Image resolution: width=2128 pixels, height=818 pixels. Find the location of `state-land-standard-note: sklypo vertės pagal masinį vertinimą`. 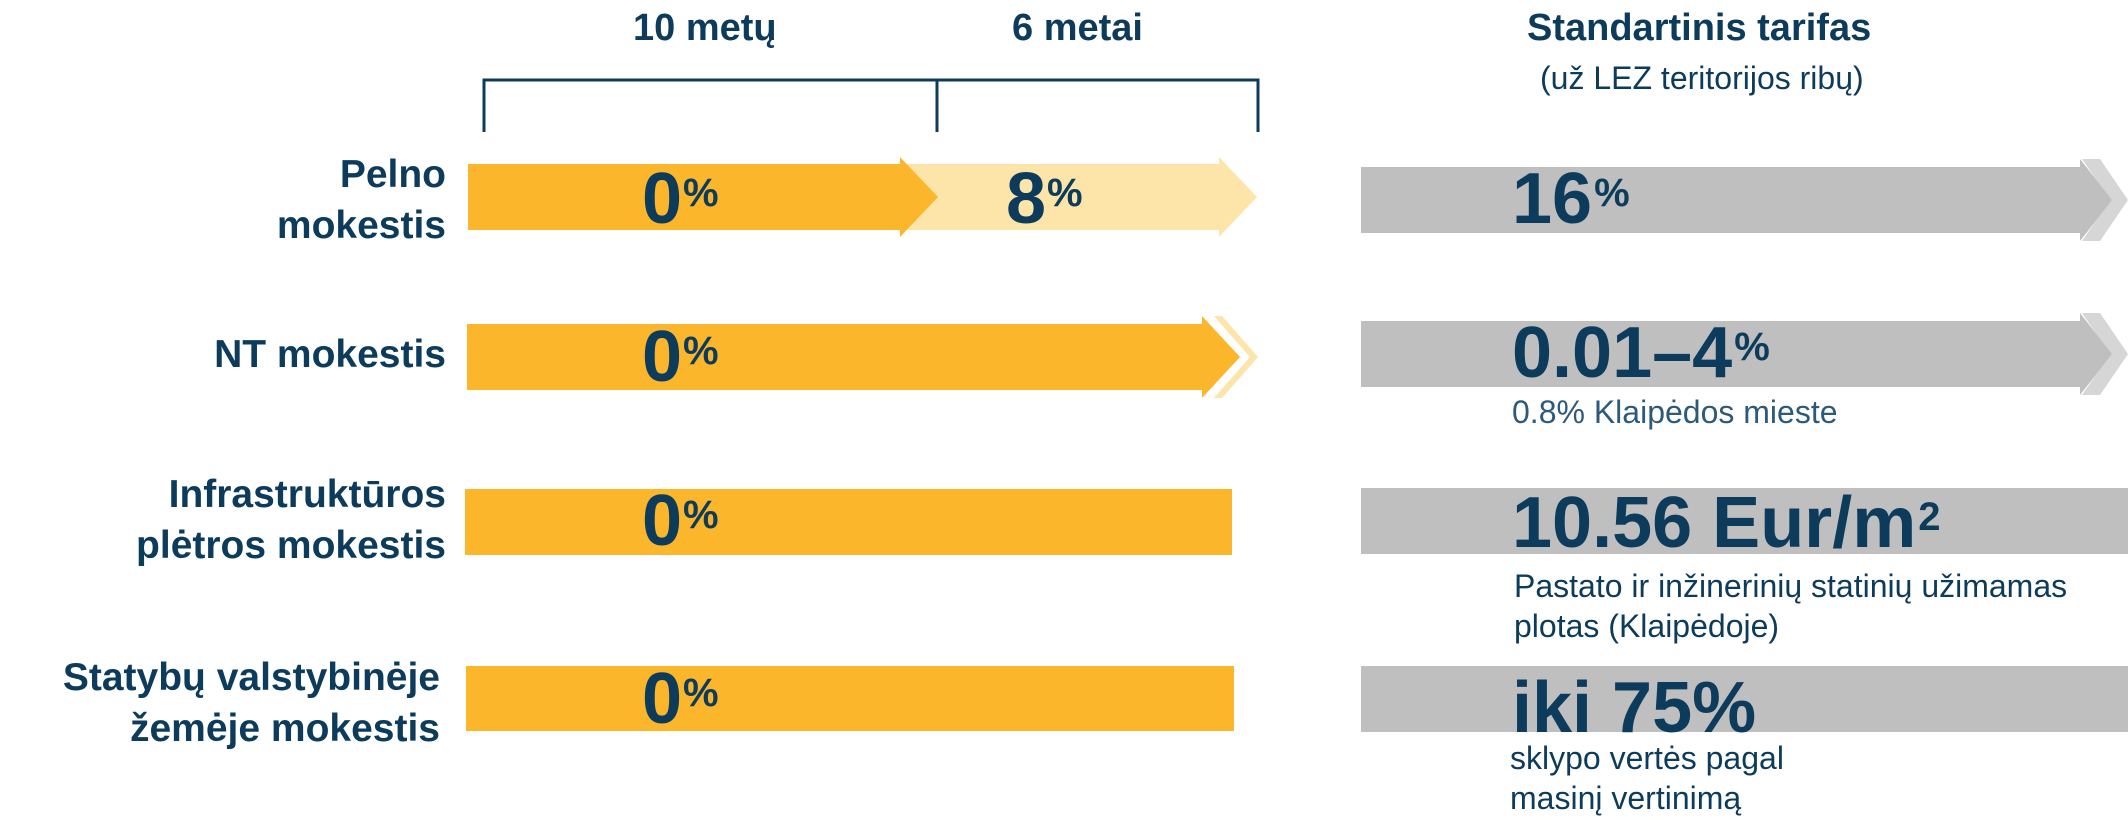

state-land-standard-note: sklypo vertės pagal masinį vertinimą is located at coordinates (1647, 778).